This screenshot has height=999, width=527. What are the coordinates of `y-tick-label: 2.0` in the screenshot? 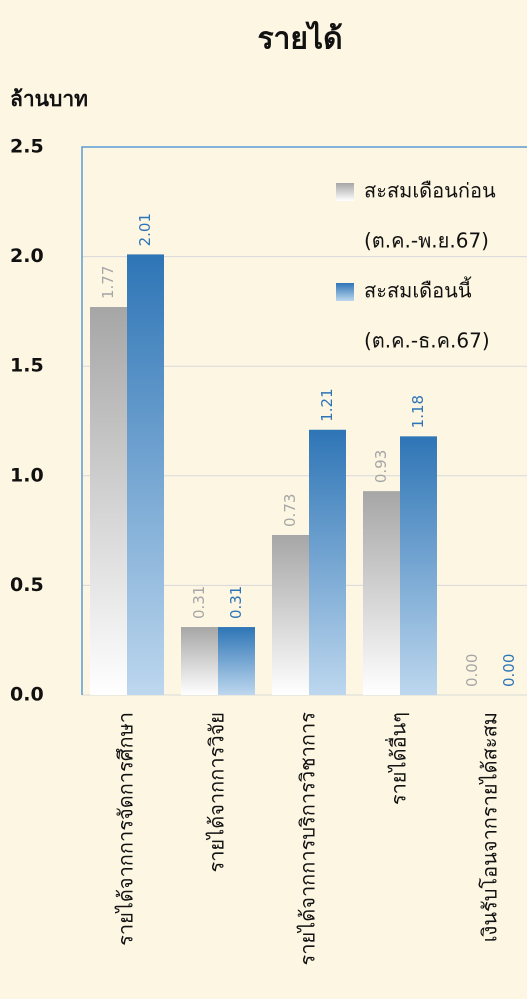 It's located at (27, 256).